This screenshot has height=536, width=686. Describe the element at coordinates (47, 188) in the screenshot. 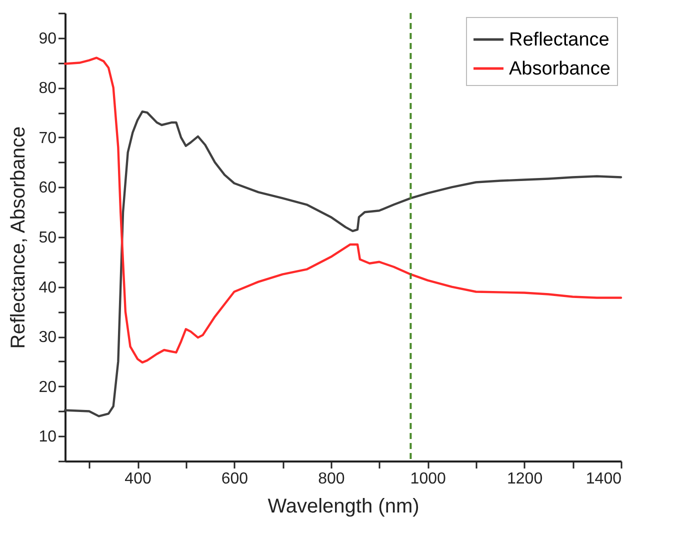

I see `y-tick-label: 60` at that location.